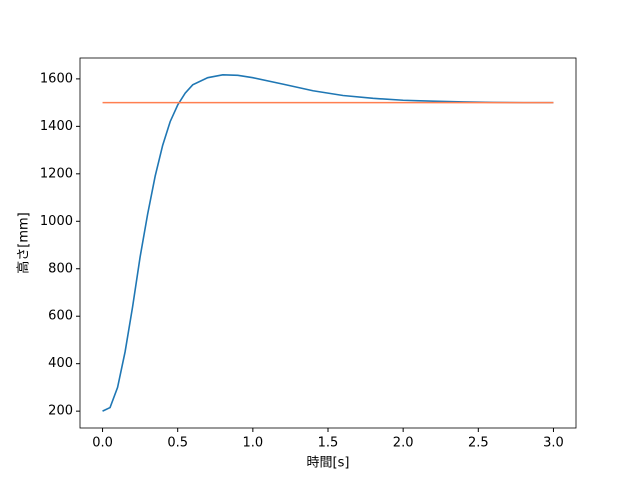  I want to click on y-tick-label: 400, so click(60, 363).